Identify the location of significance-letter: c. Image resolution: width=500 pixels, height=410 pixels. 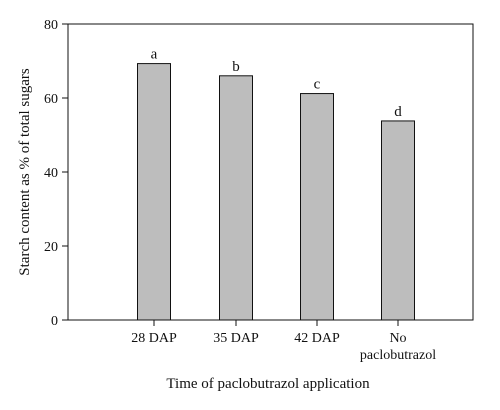
(317, 85).